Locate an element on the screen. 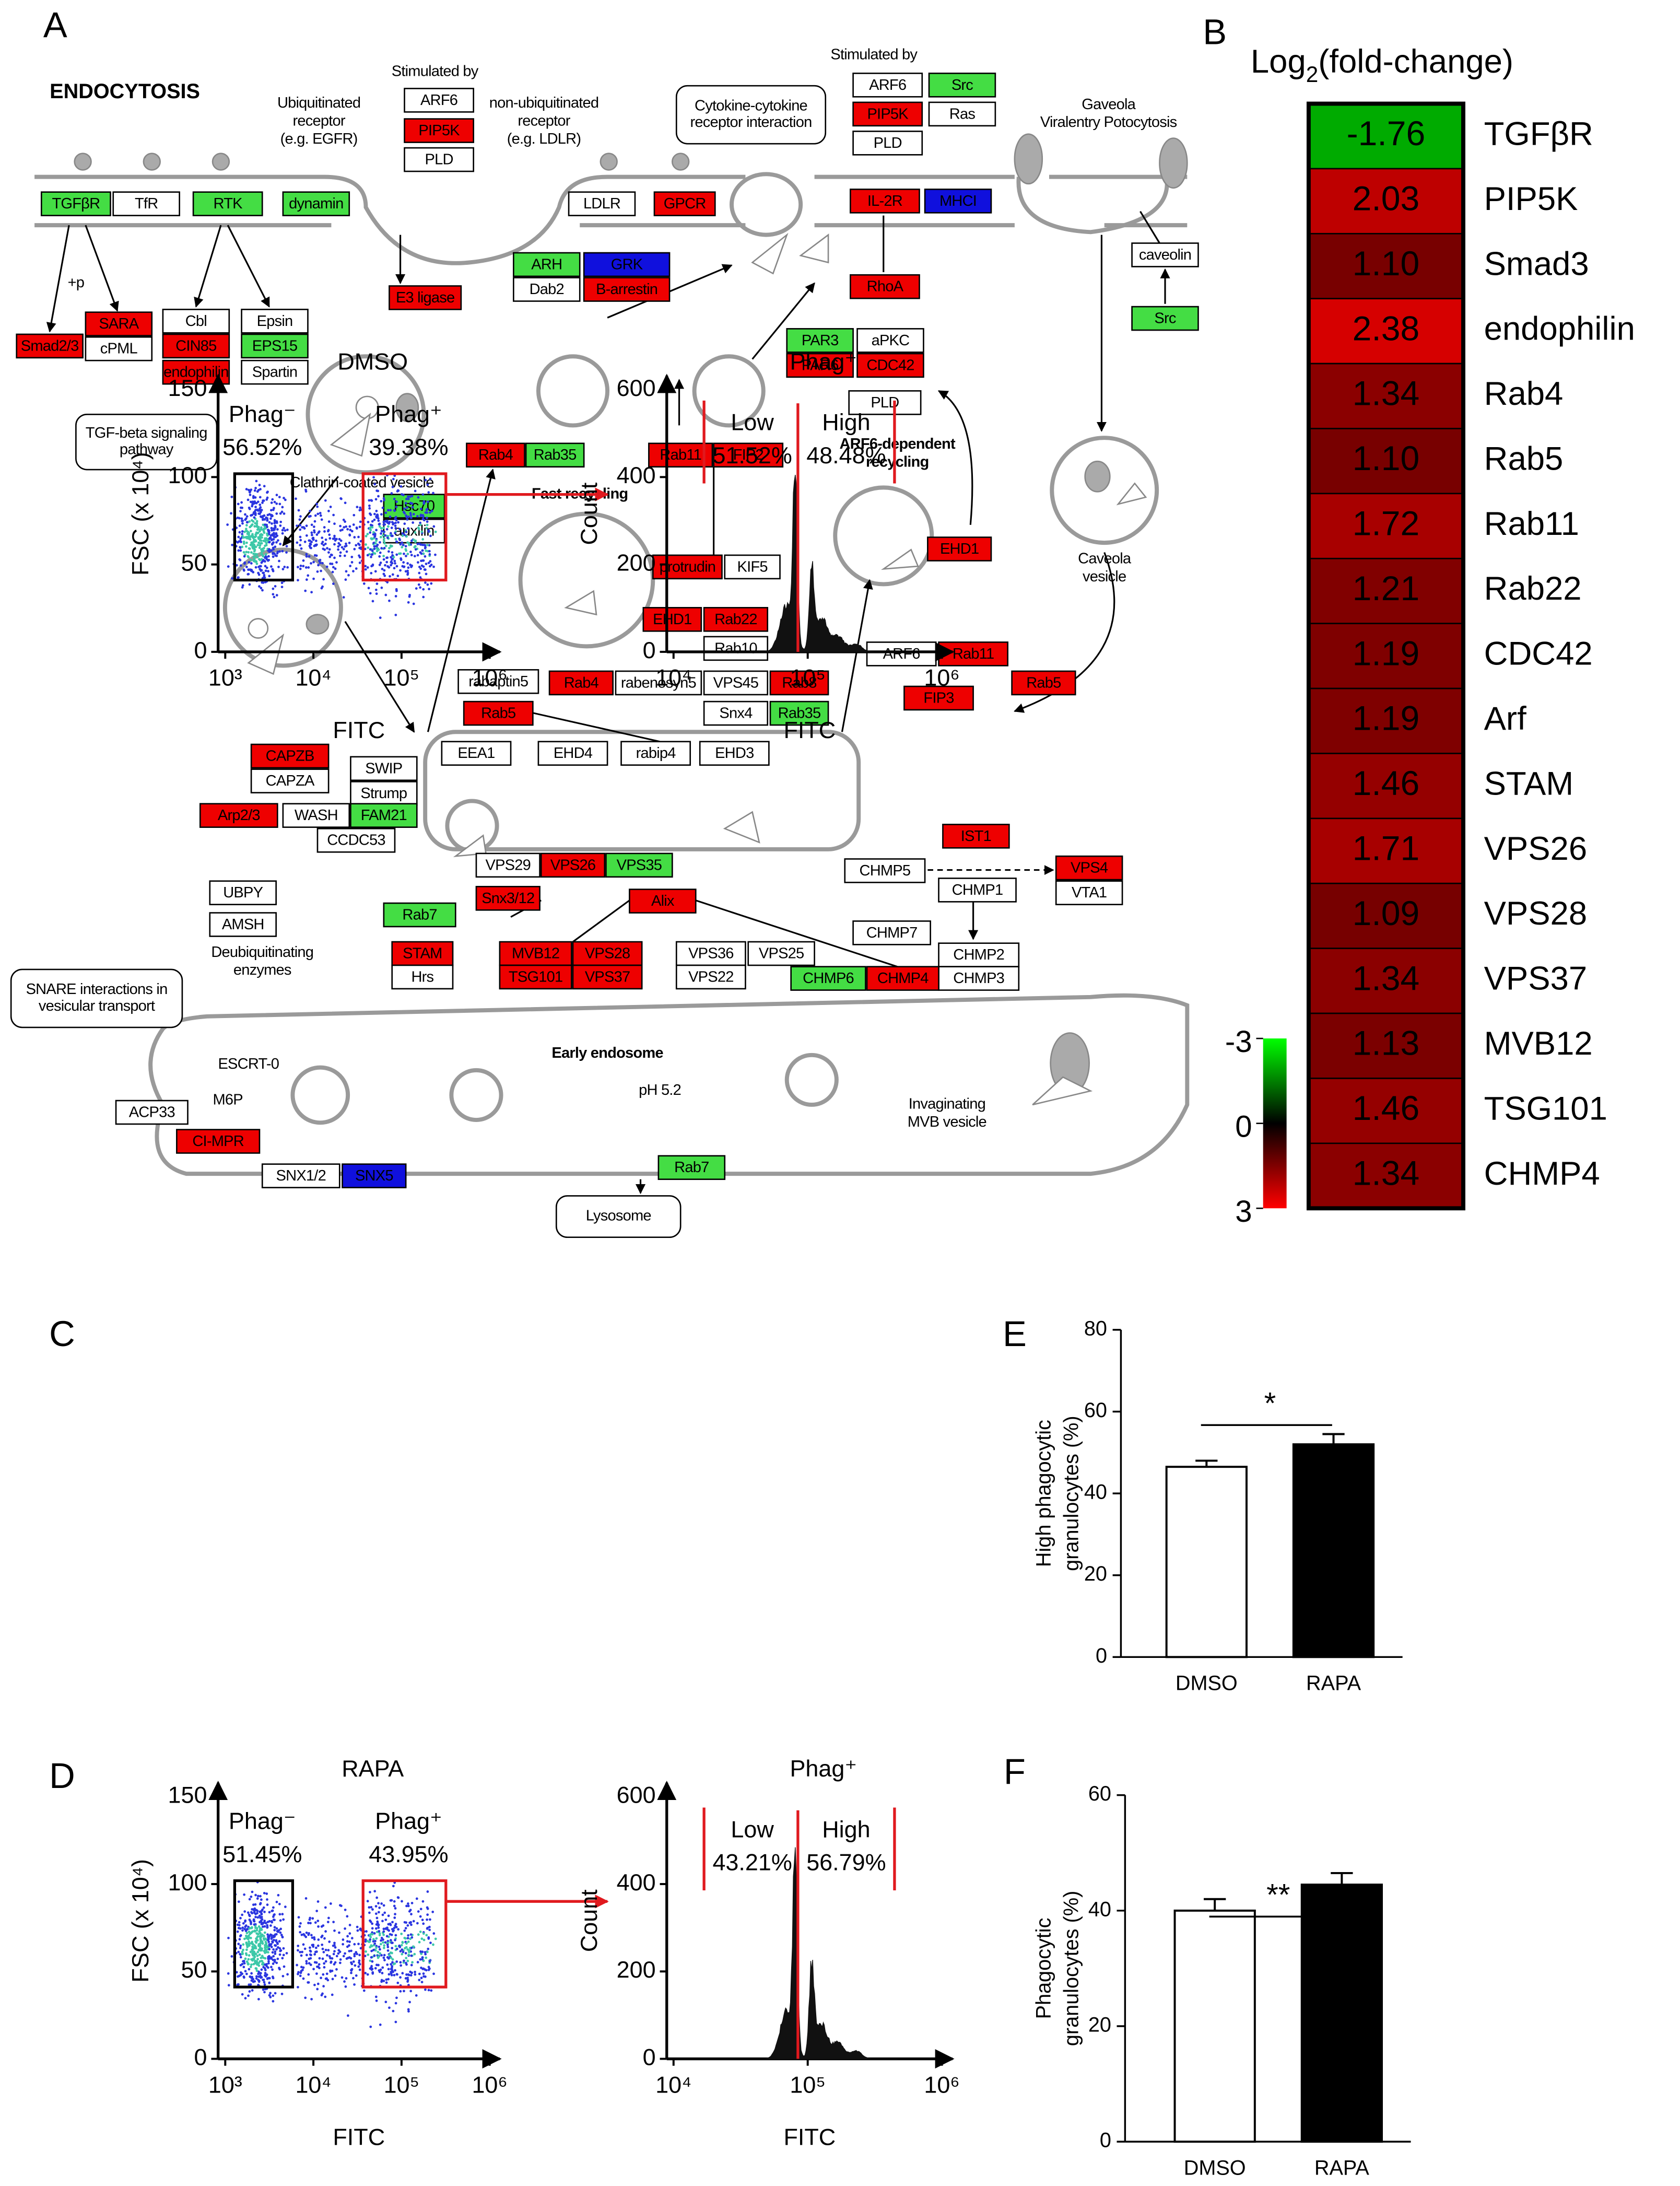 Image resolution: width=1680 pixels, height=2186 pixels. gate-percent: 48.48% is located at coordinates (846, 455).